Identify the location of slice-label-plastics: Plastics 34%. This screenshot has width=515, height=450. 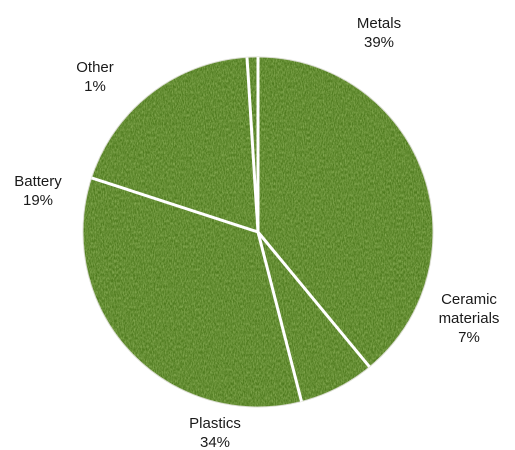
(215, 432).